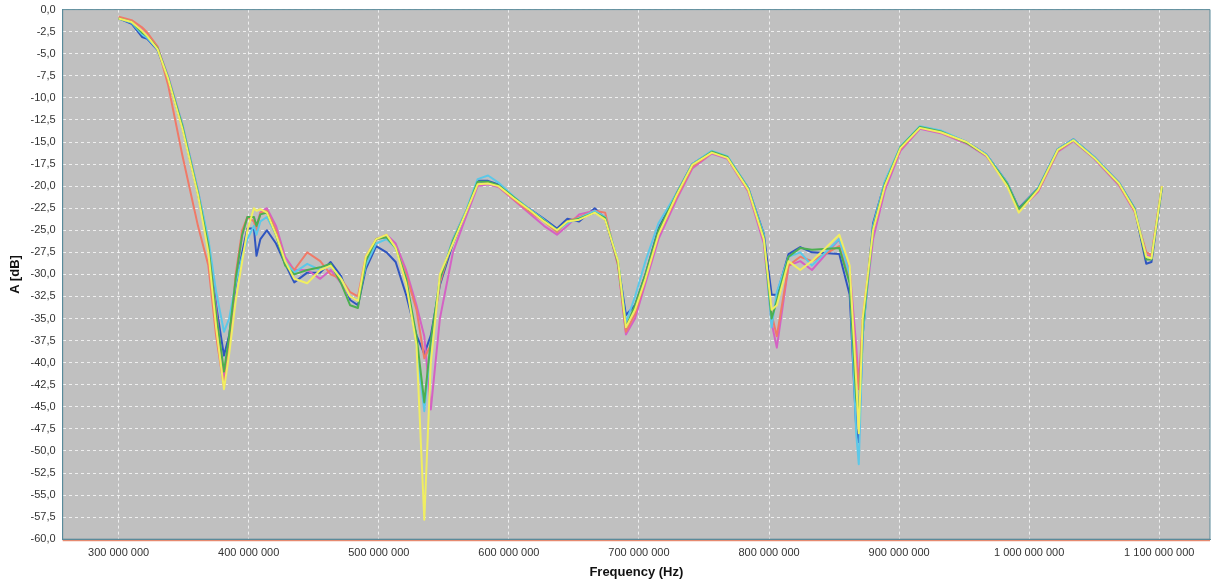 The width and height of the screenshot is (1218, 586). What do you see at coordinates (43, 295) in the screenshot?
I see `y-tick-label: -32,5` at bounding box center [43, 295].